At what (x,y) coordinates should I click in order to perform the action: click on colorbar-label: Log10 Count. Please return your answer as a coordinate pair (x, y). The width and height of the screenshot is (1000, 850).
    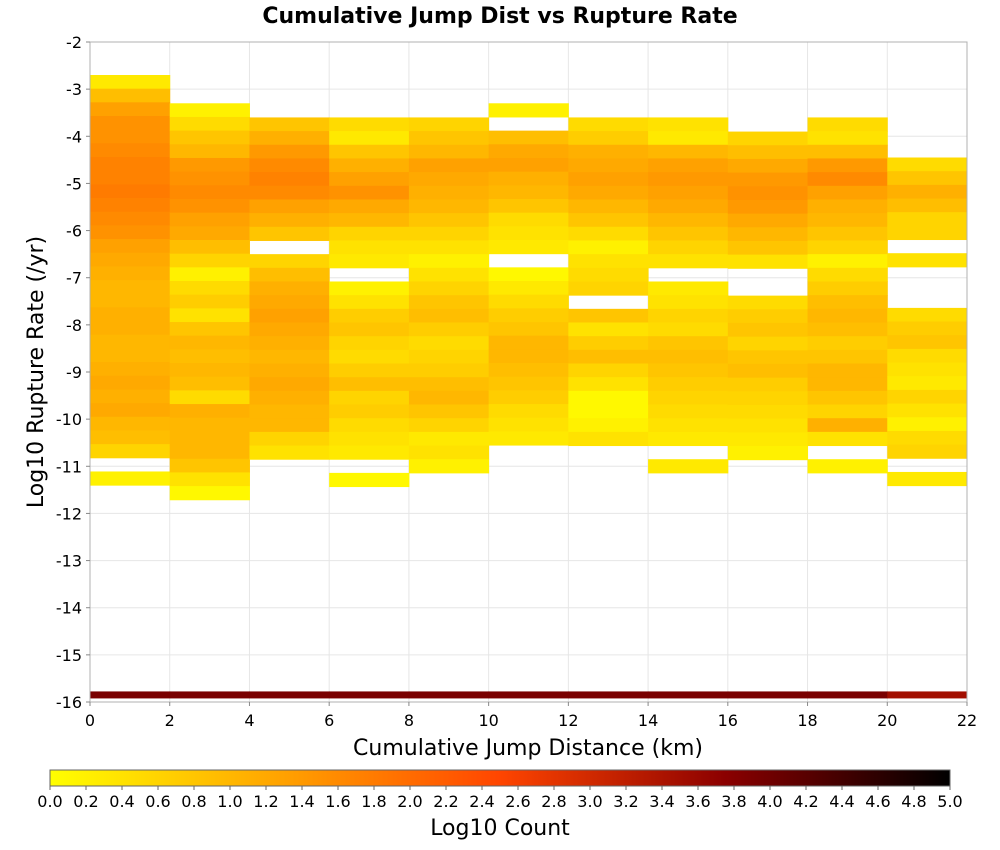
    Looking at the image, I should click on (500, 828).